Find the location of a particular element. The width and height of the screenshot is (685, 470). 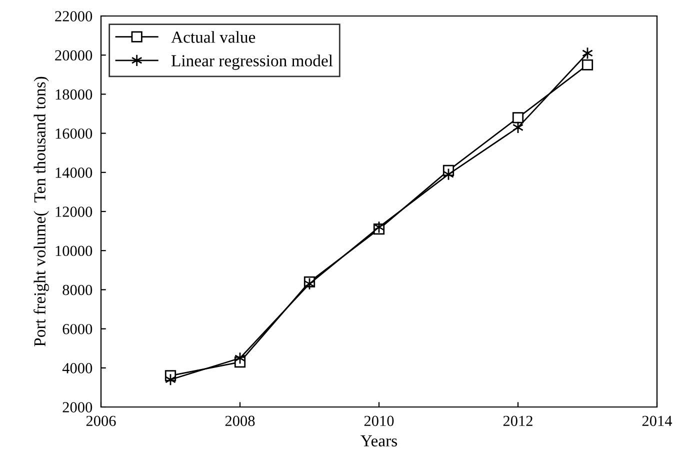

x-tick-label: 2010 is located at coordinates (379, 421).